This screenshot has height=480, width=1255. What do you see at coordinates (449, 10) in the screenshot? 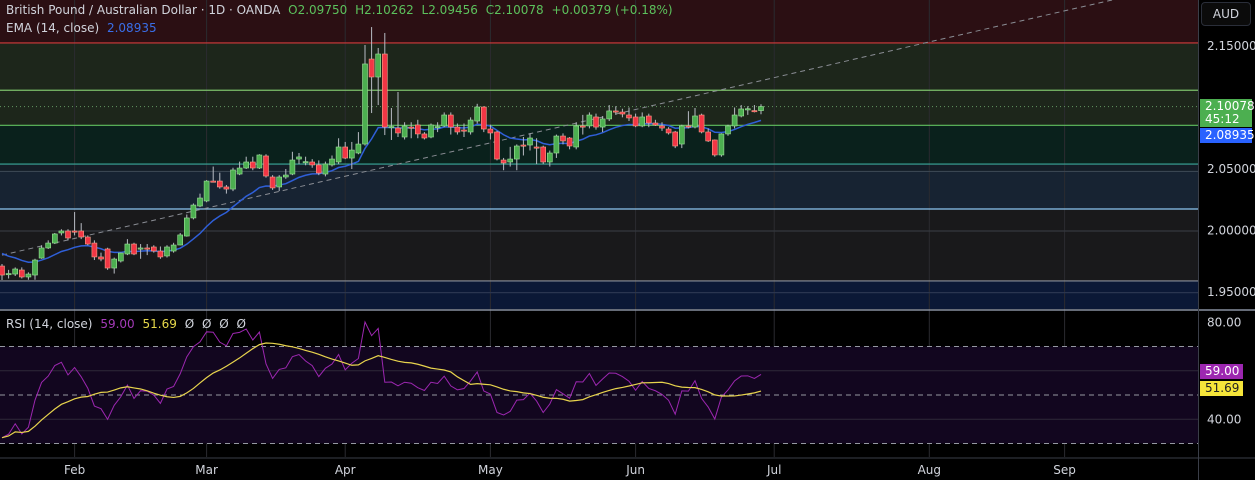
I see `ohlc-low: L2.09456` at bounding box center [449, 10].